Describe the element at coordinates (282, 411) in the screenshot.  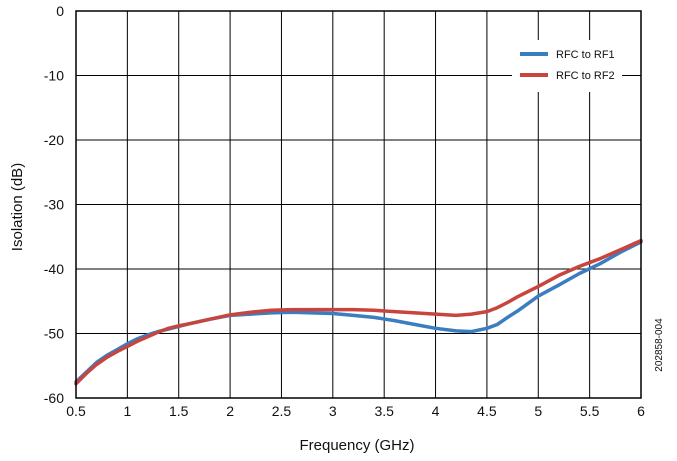
I see `x-tick-label: 2.5` at that location.